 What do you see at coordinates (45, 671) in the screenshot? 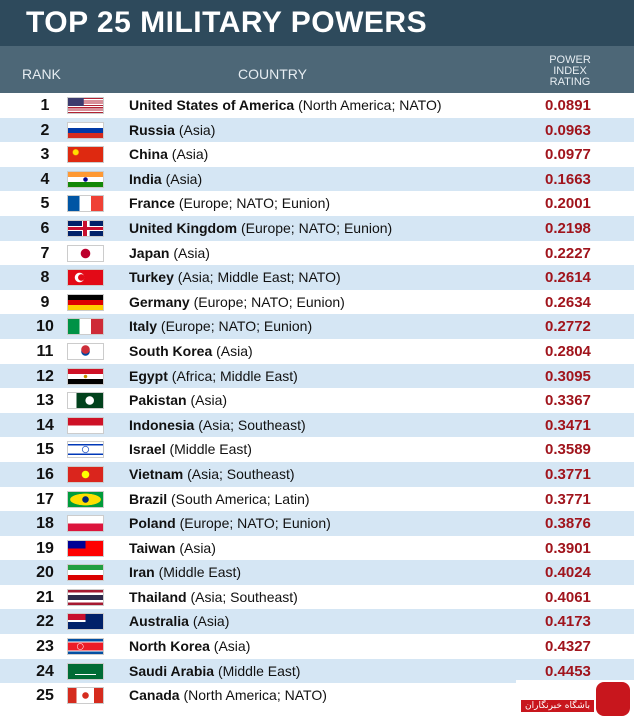
I see `rank: 24` at bounding box center [45, 671].